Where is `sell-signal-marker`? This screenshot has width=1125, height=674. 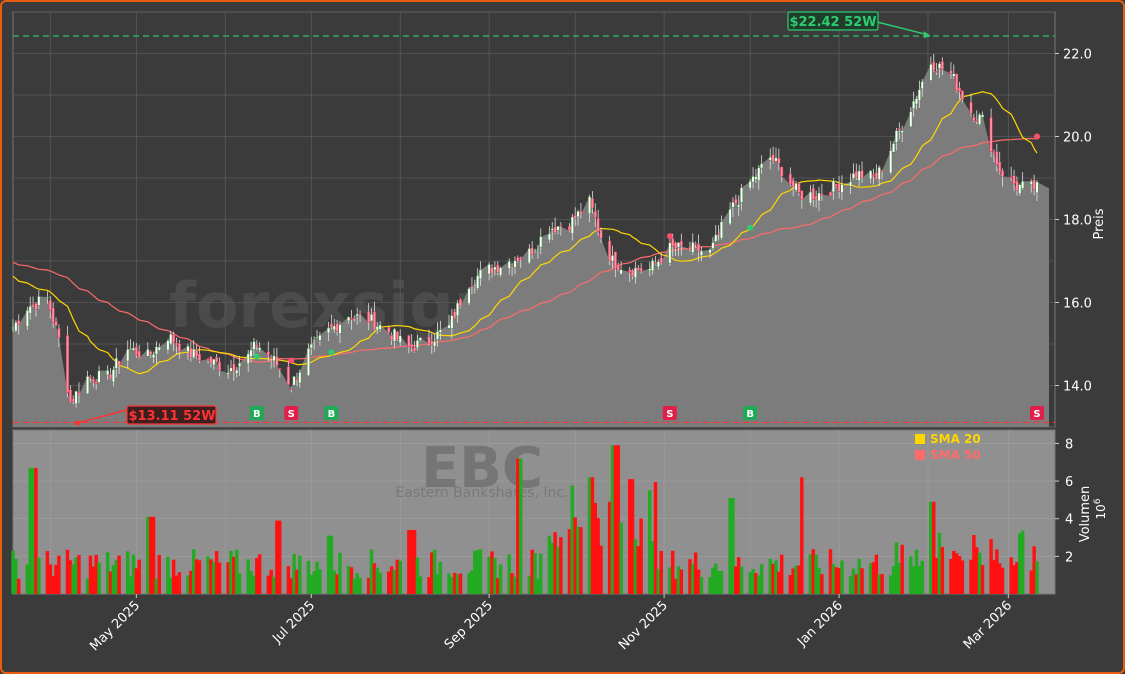 sell-signal-marker is located at coordinates (1037, 136).